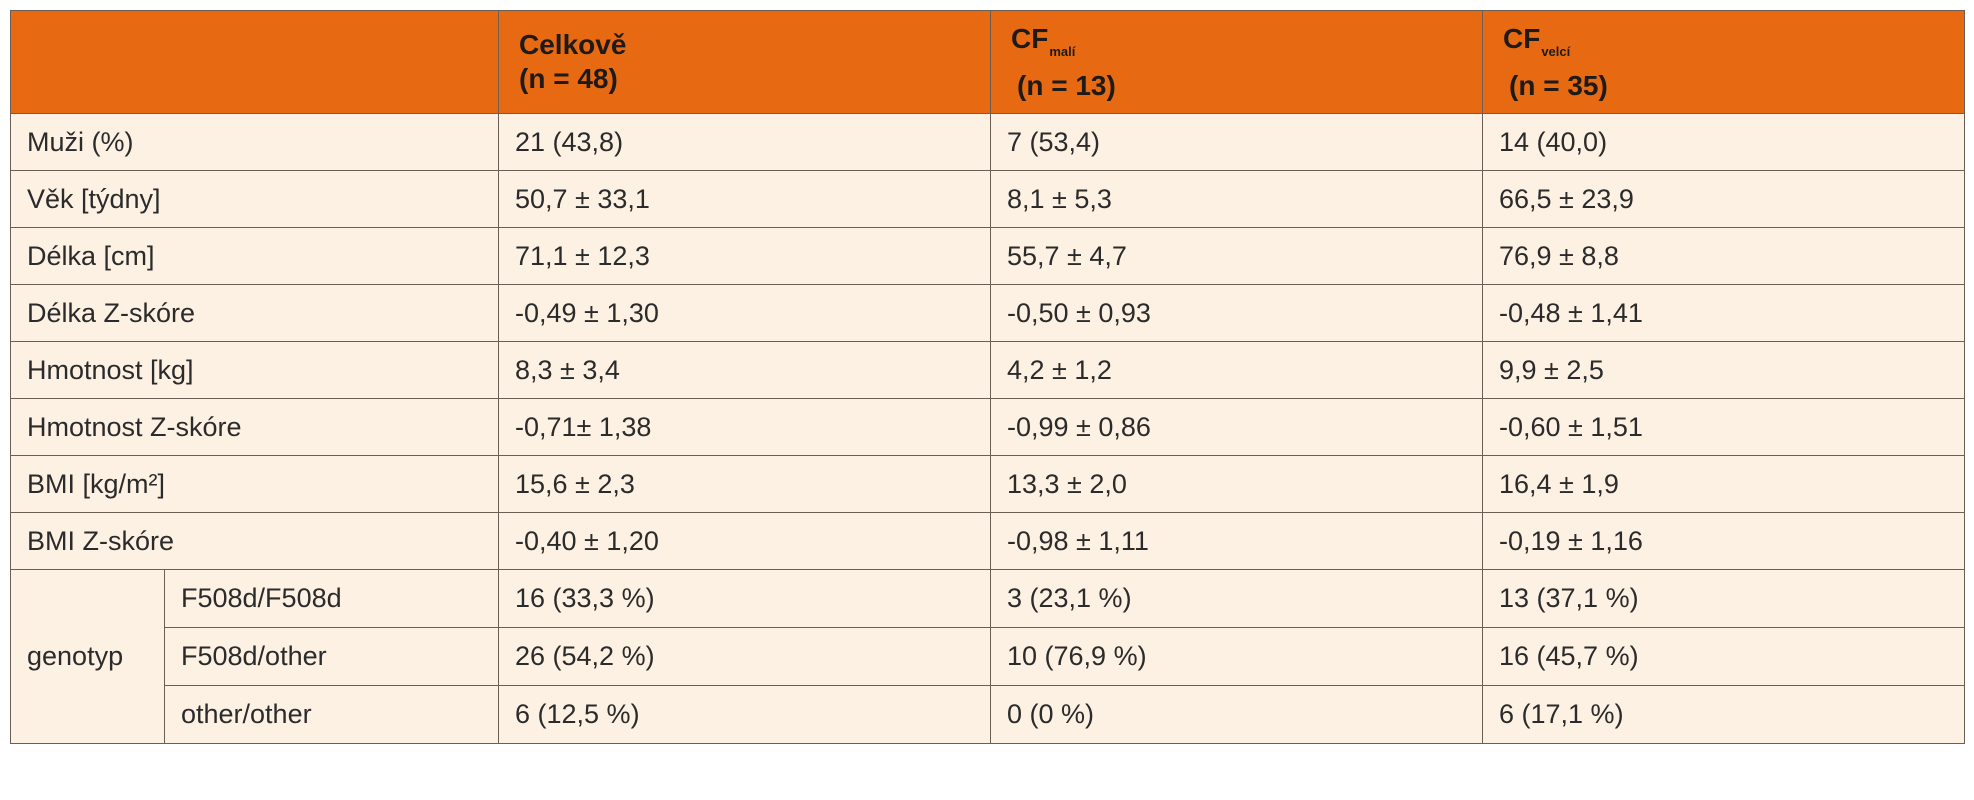 This screenshot has height=800, width=1974. I want to click on cell-celkove: 15,6 ± 2,3, so click(744, 484).